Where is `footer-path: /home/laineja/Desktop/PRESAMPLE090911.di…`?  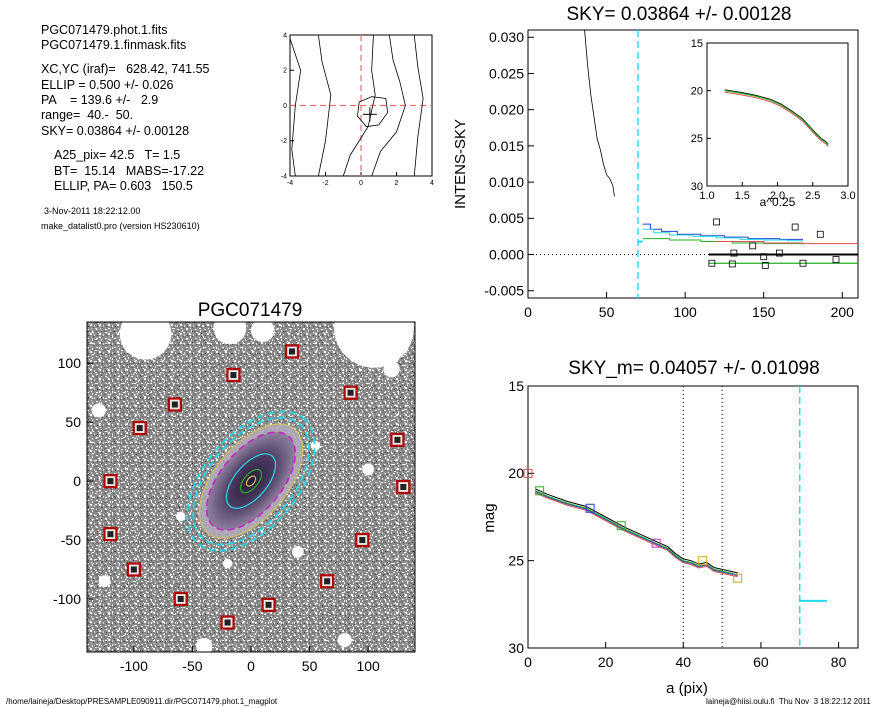
footer-path: /home/laineja/Desktop/PRESAMPLE090911.di… is located at coordinates (142, 701).